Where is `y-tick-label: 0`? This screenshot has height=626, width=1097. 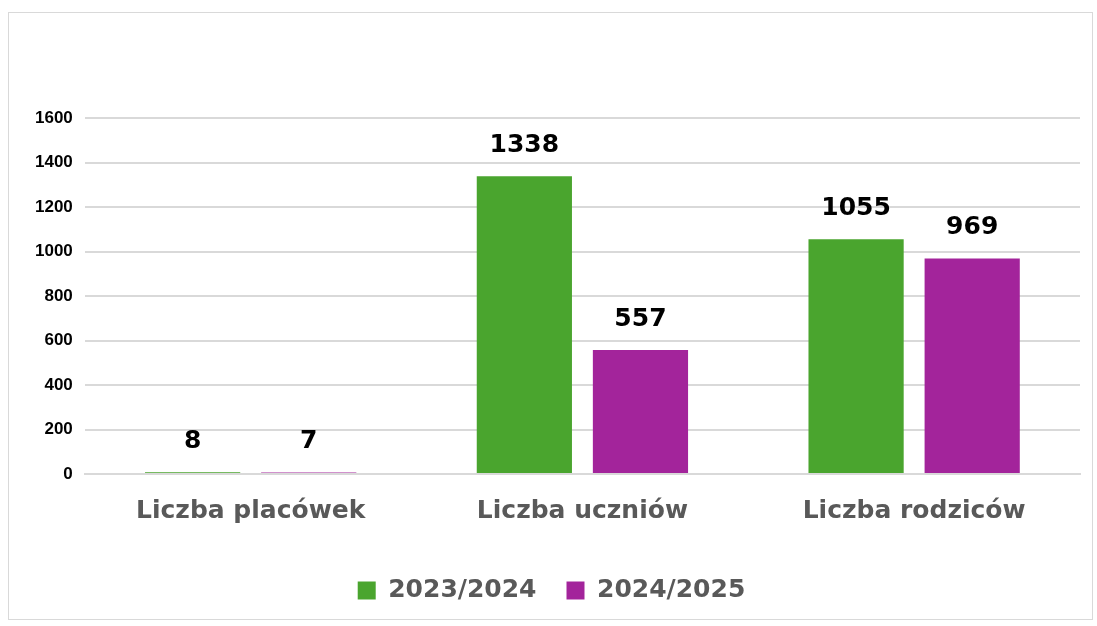 y-tick-label: 0 is located at coordinates (68, 473).